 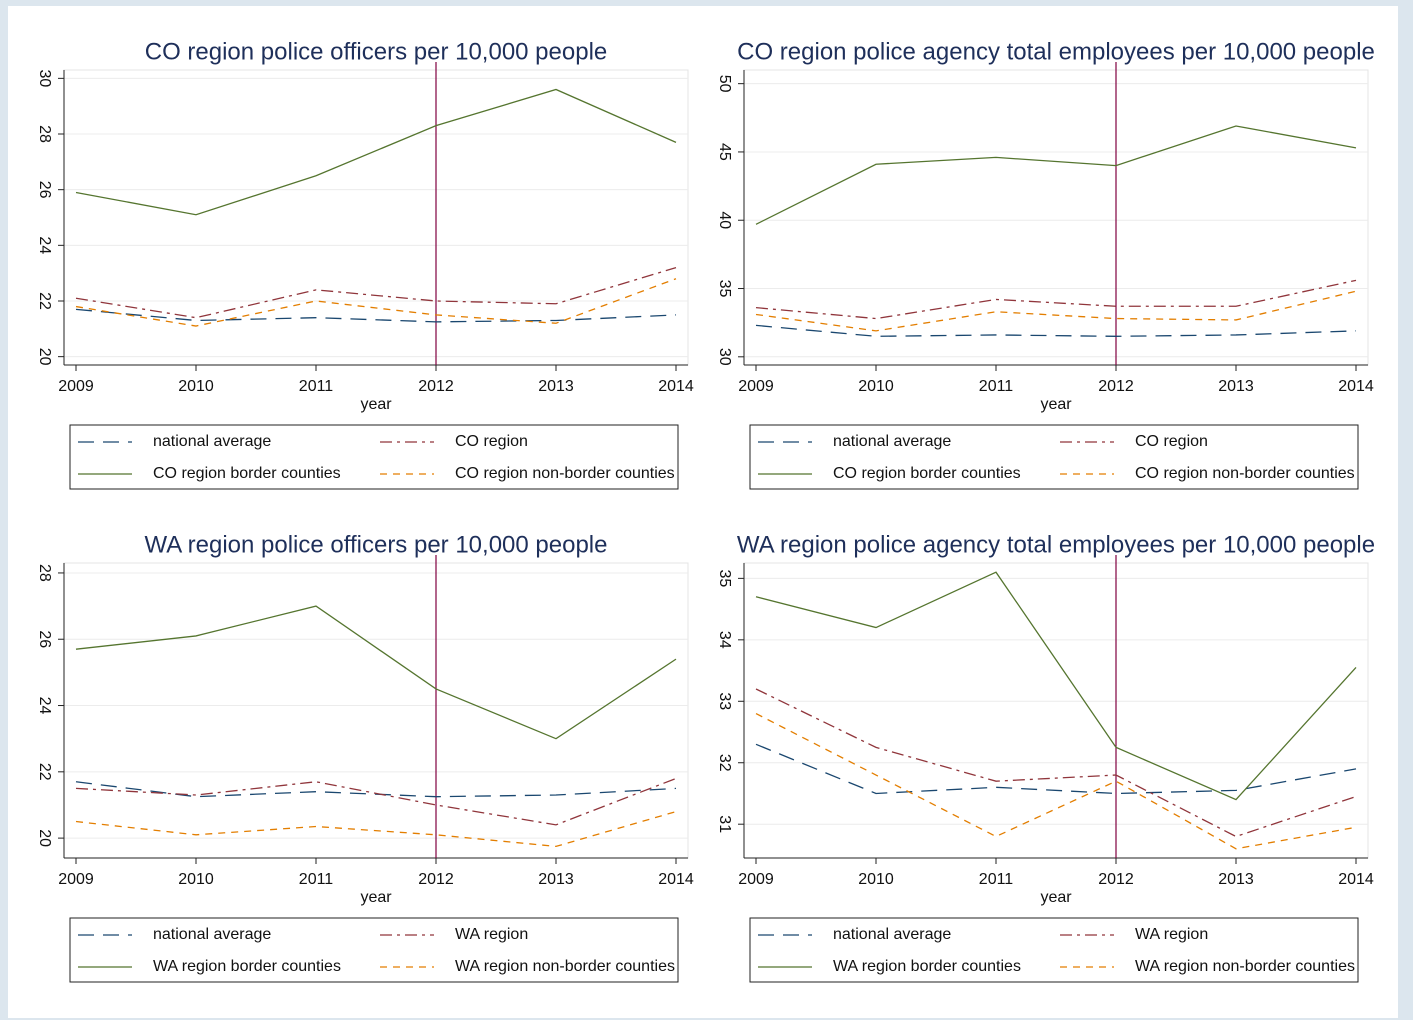 I want to click on y-tick-label: 34, so click(x=724, y=640).